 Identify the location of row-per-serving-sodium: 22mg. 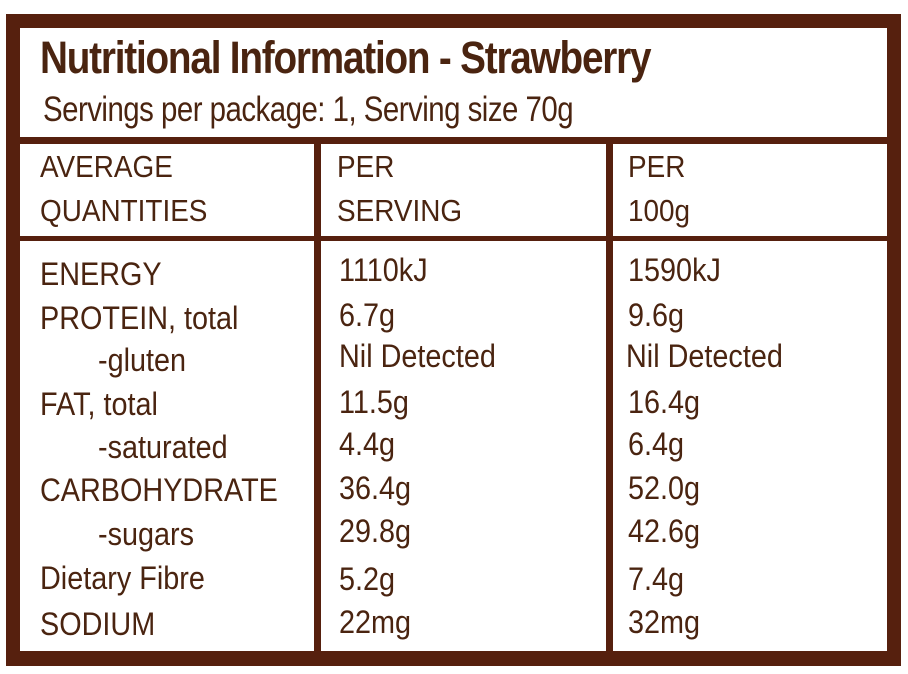
(375, 622).